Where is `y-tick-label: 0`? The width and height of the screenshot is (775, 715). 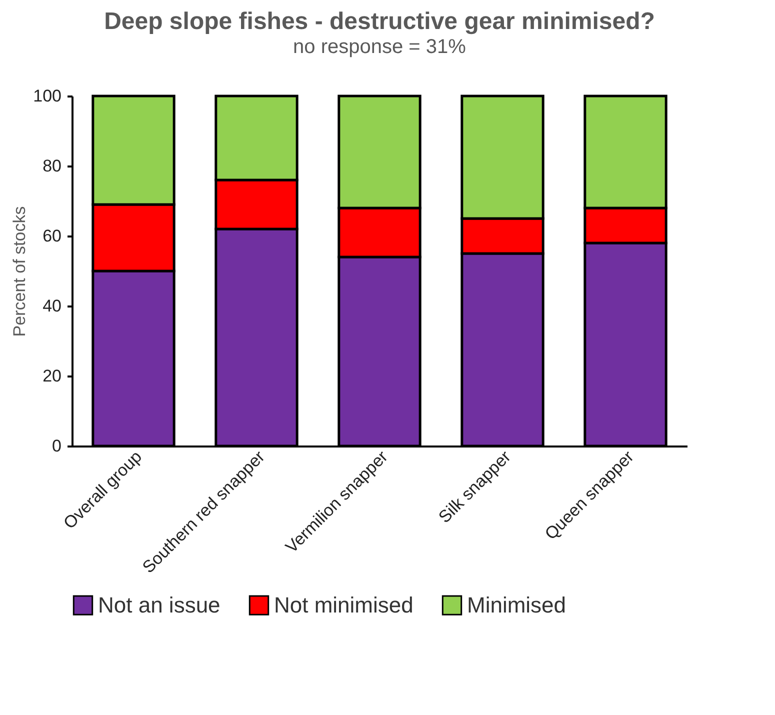
y-tick-label: 0 is located at coordinates (57, 446).